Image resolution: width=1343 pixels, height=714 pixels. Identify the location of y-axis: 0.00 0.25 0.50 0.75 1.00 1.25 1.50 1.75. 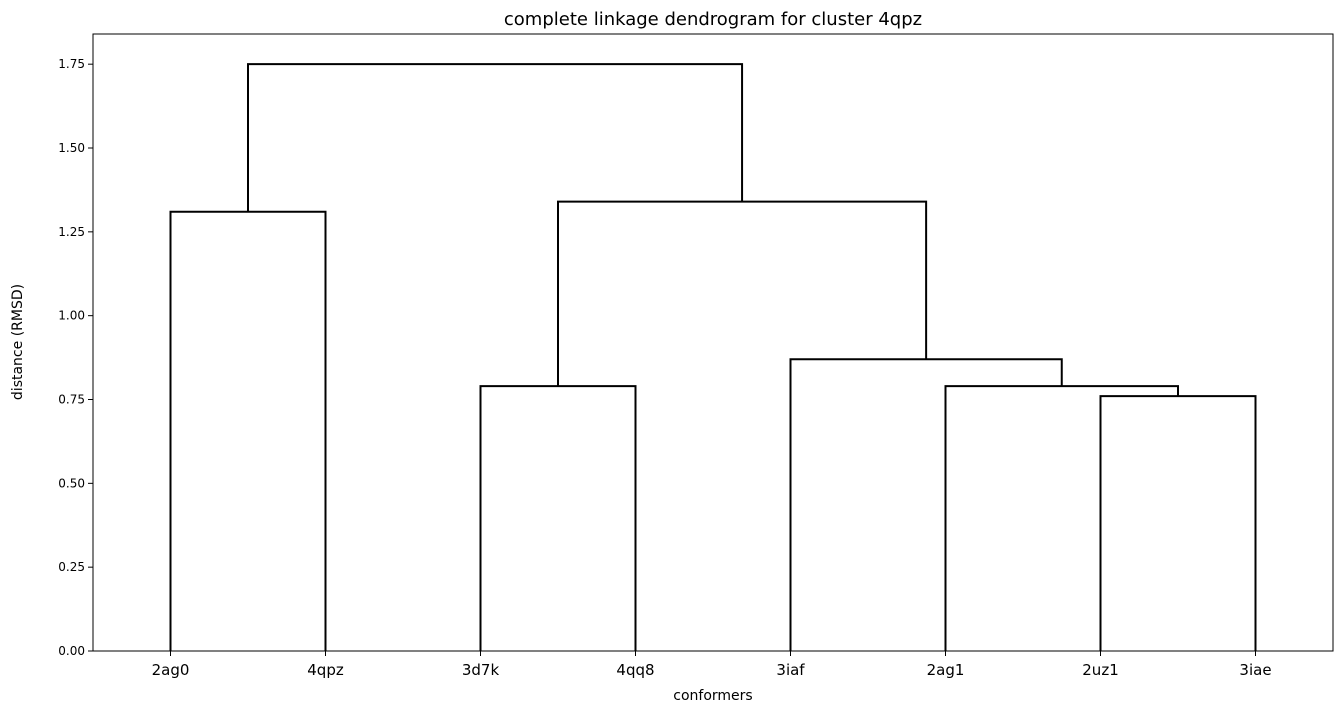
(75, 357).